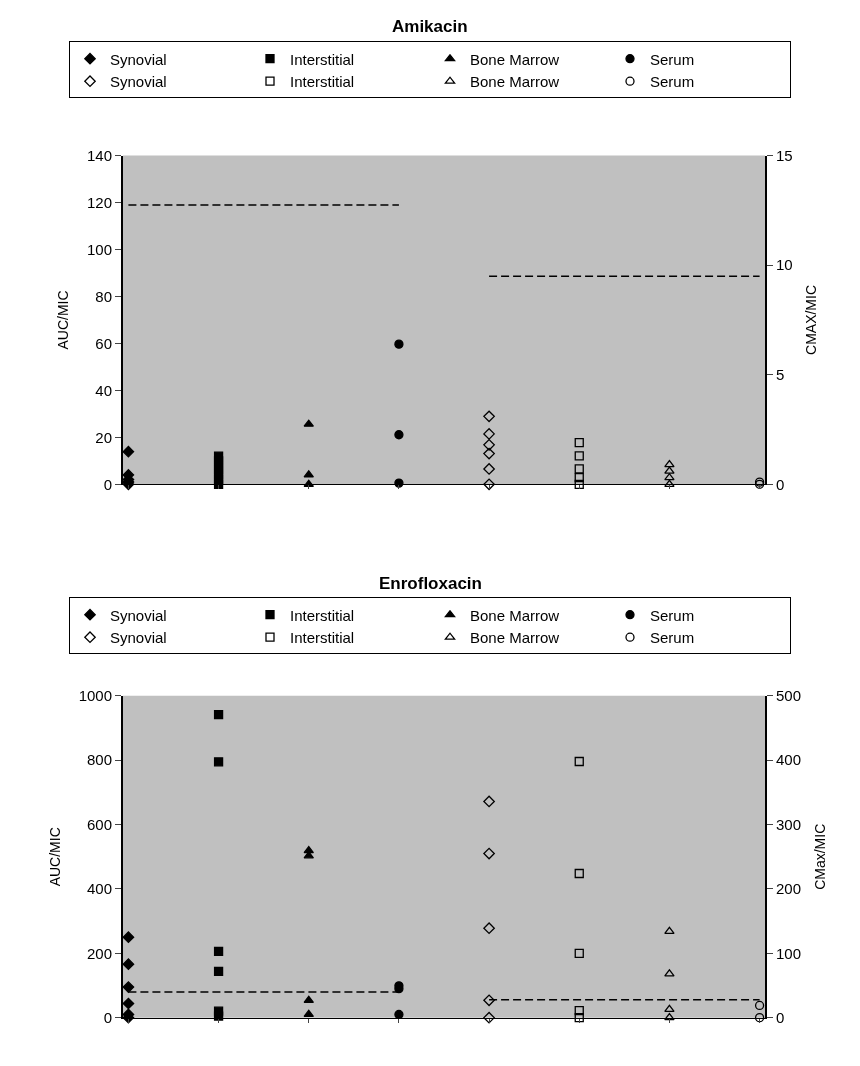 This screenshot has width=860, height=1066. Describe the element at coordinates (784, 265) in the screenshot. I see `y2-tick-label: 10` at that location.